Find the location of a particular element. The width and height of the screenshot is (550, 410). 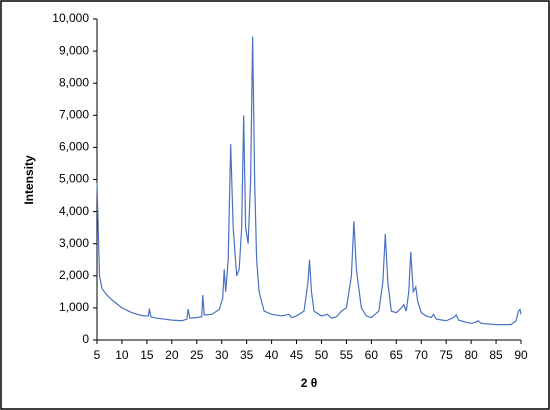

x-tick-label: 20 is located at coordinates (172, 355).